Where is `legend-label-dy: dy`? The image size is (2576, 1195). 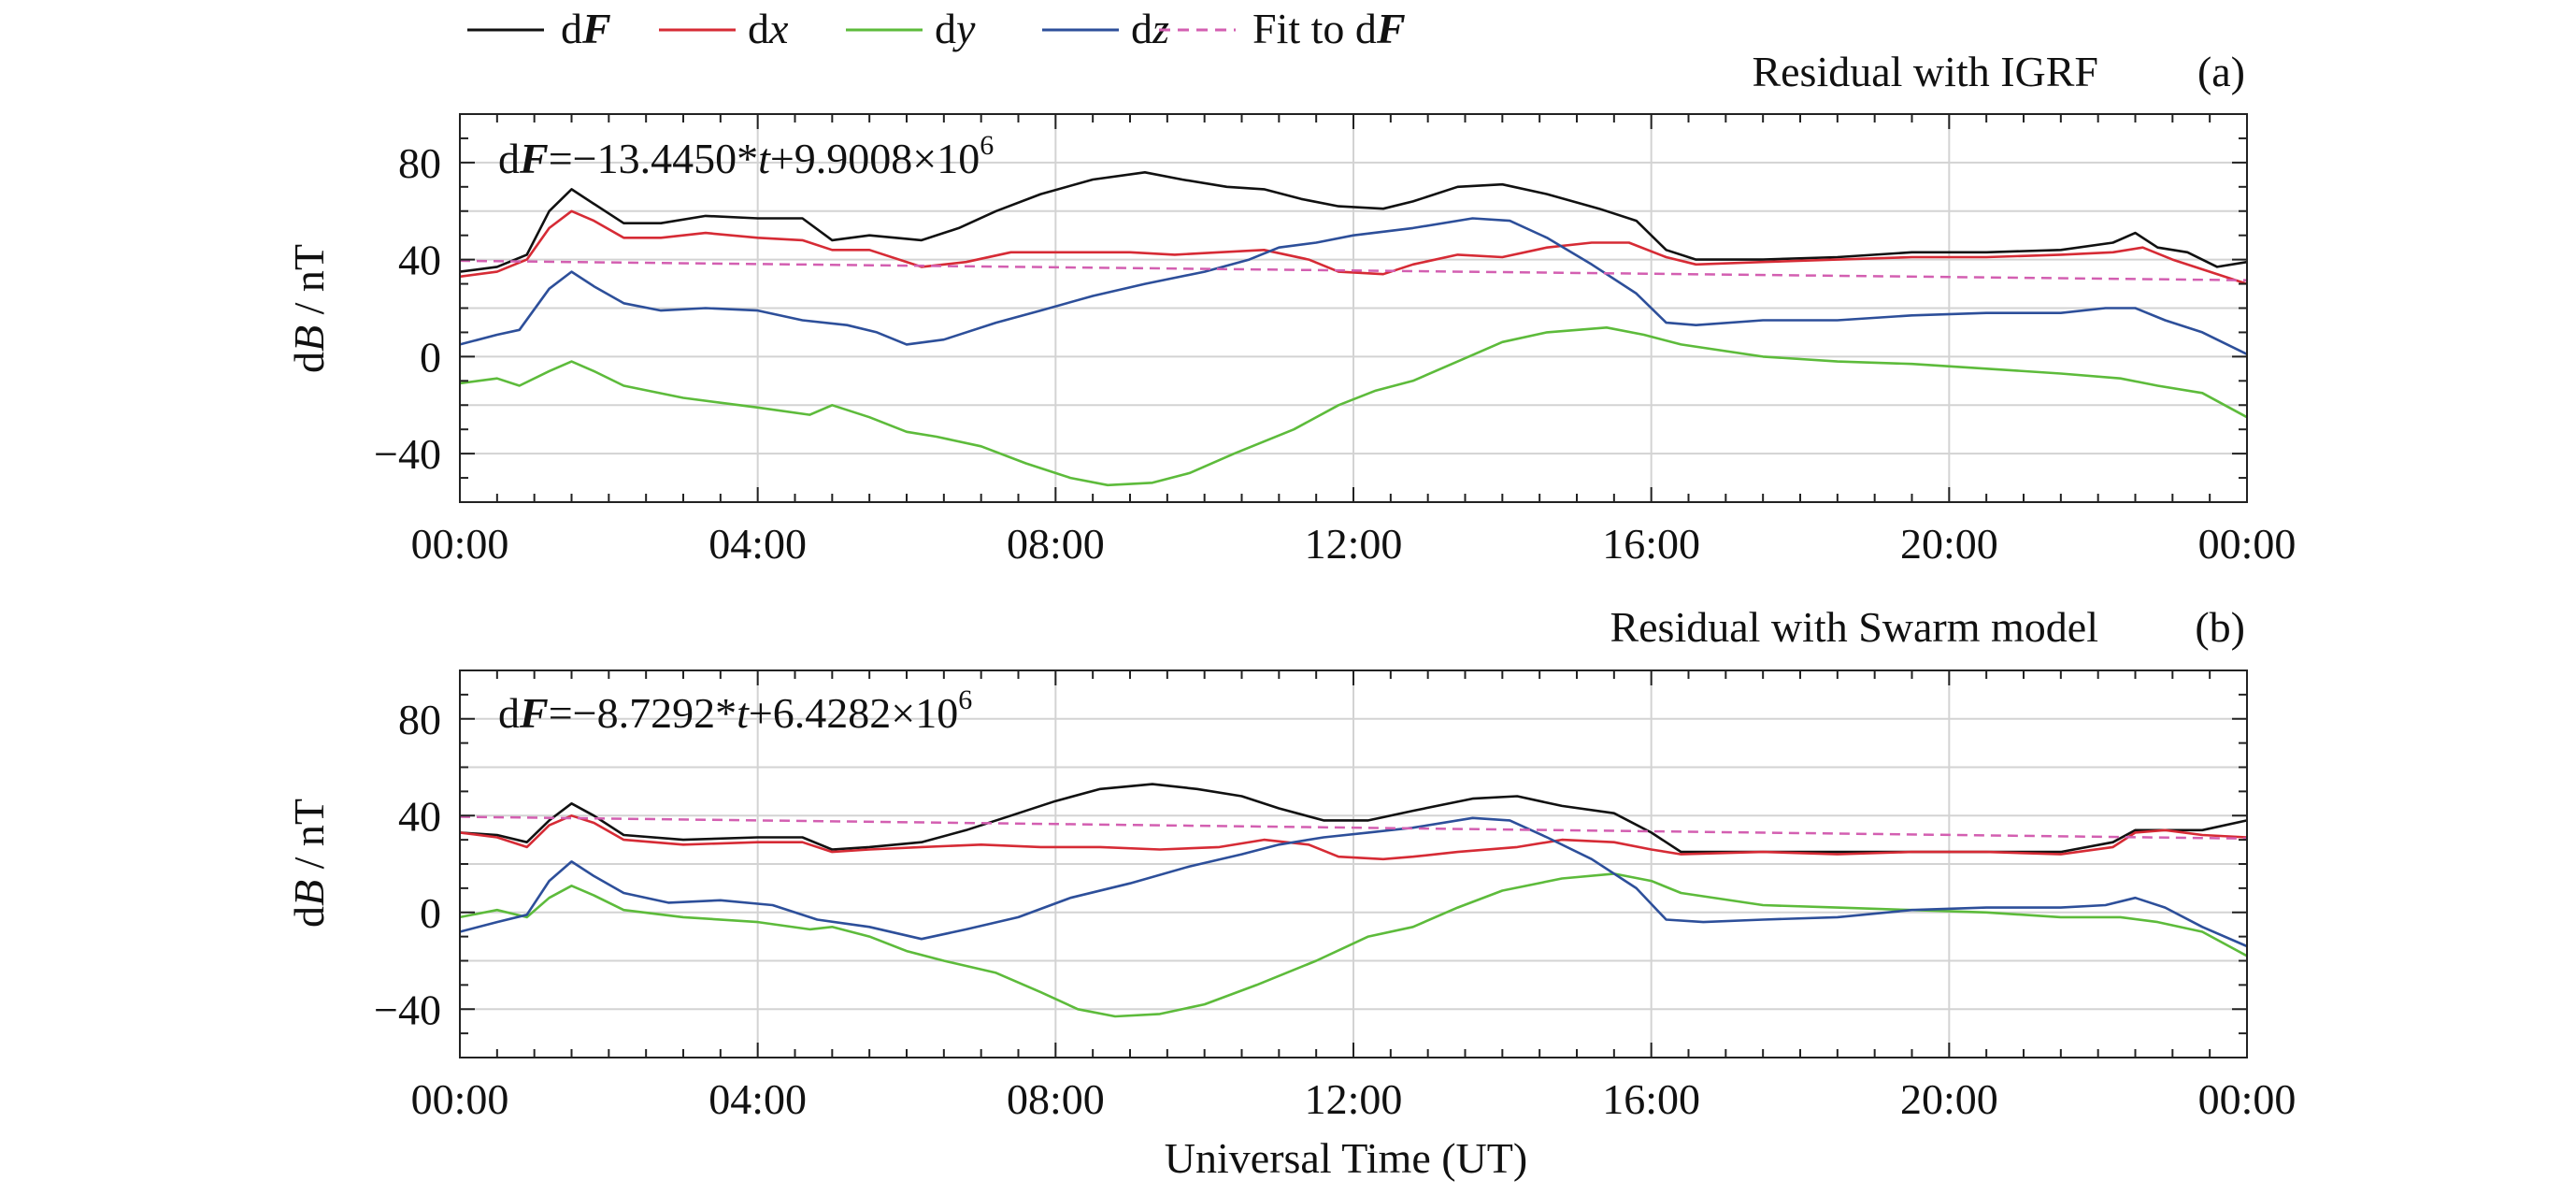
legend-label-dy: dy is located at coordinates (955, 28).